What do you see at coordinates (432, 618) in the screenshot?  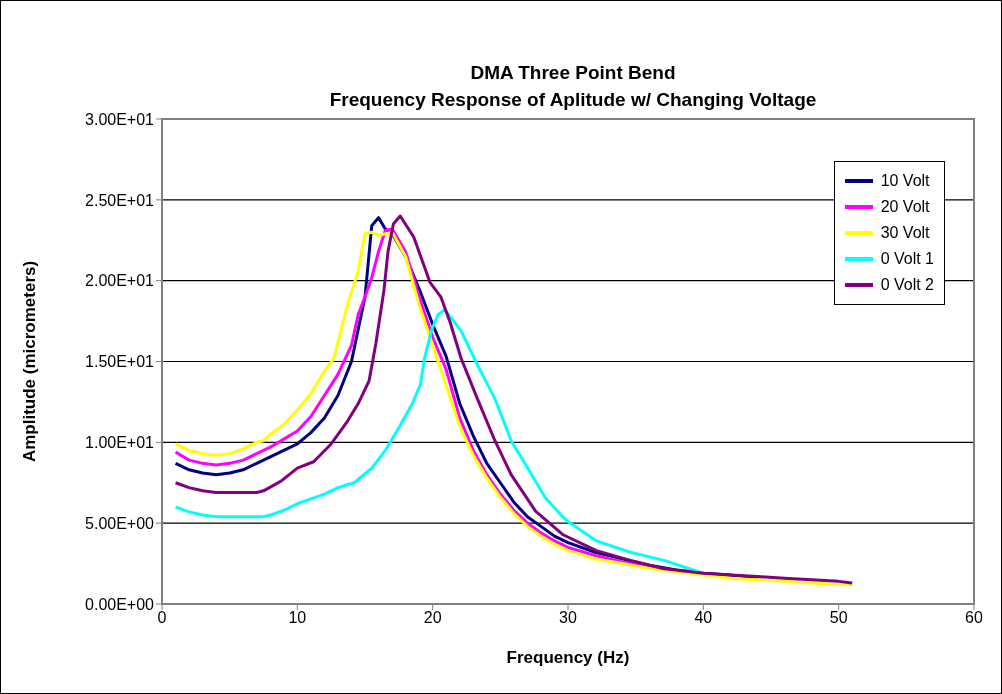 I see `x-tick-label: 20` at bounding box center [432, 618].